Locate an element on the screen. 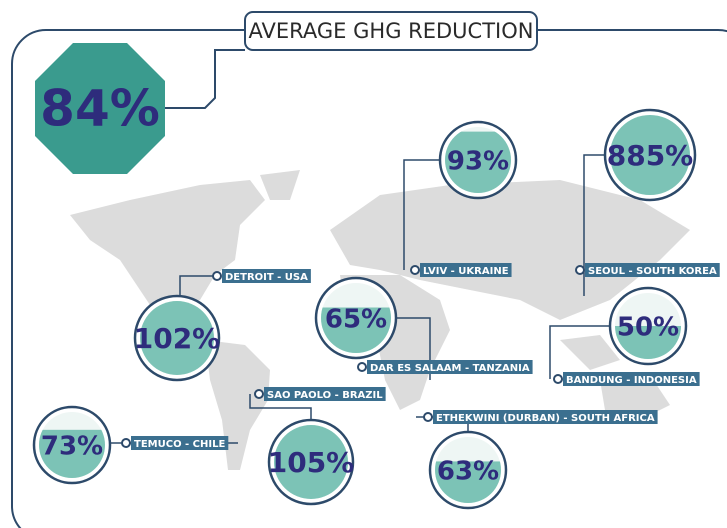  city-label: BANDUNG - INDONESIA is located at coordinates (631, 380).